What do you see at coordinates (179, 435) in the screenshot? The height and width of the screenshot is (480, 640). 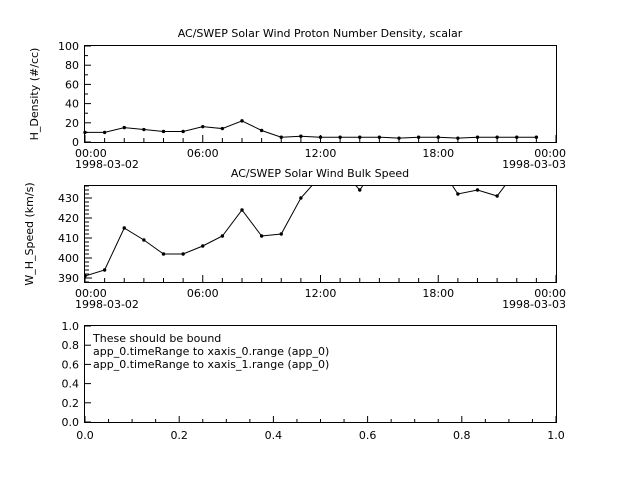 I see `xtick-label: 0.2` at bounding box center [179, 435].